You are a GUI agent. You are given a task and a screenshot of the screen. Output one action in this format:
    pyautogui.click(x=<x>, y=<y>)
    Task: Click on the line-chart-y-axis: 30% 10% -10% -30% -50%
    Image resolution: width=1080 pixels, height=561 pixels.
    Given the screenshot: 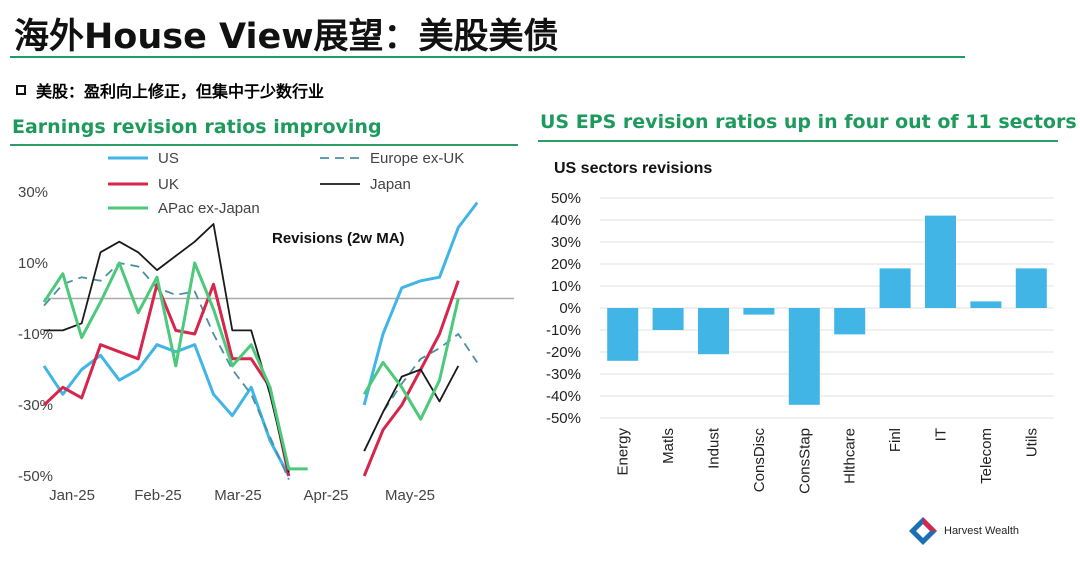 What is the action you would take?
    pyautogui.click(x=35, y=334)
    